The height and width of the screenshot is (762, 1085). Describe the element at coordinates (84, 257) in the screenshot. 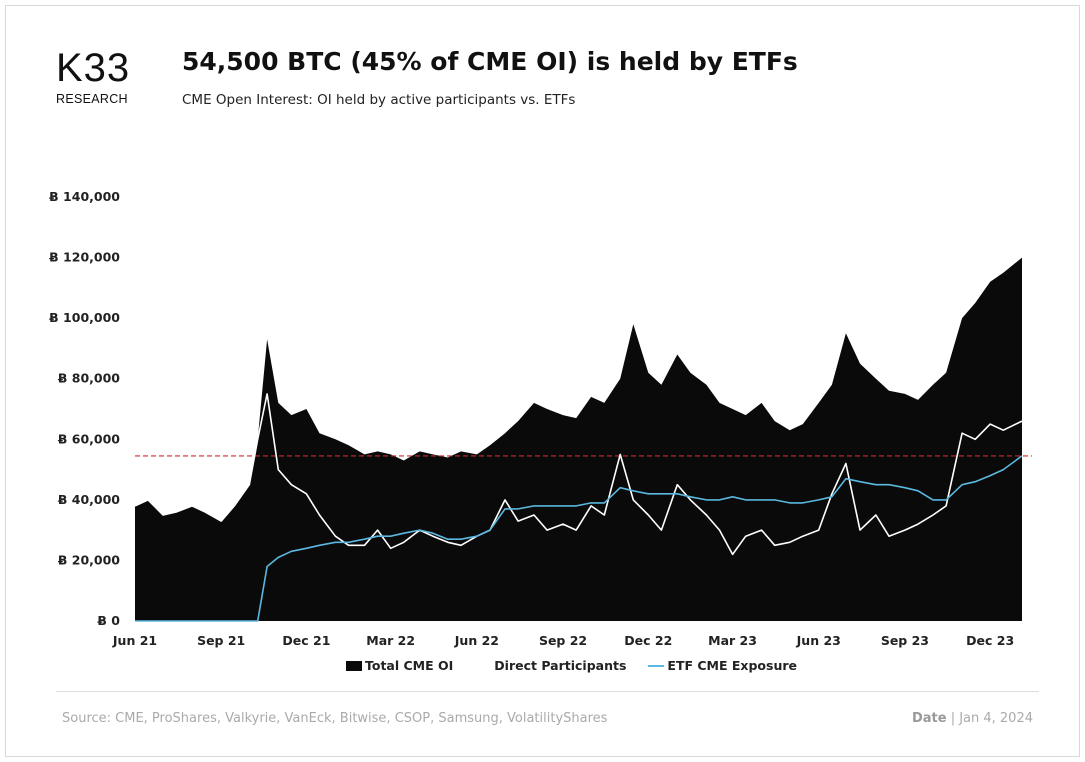

I see `y-tick-label: Ƀ 120,000` at that location.